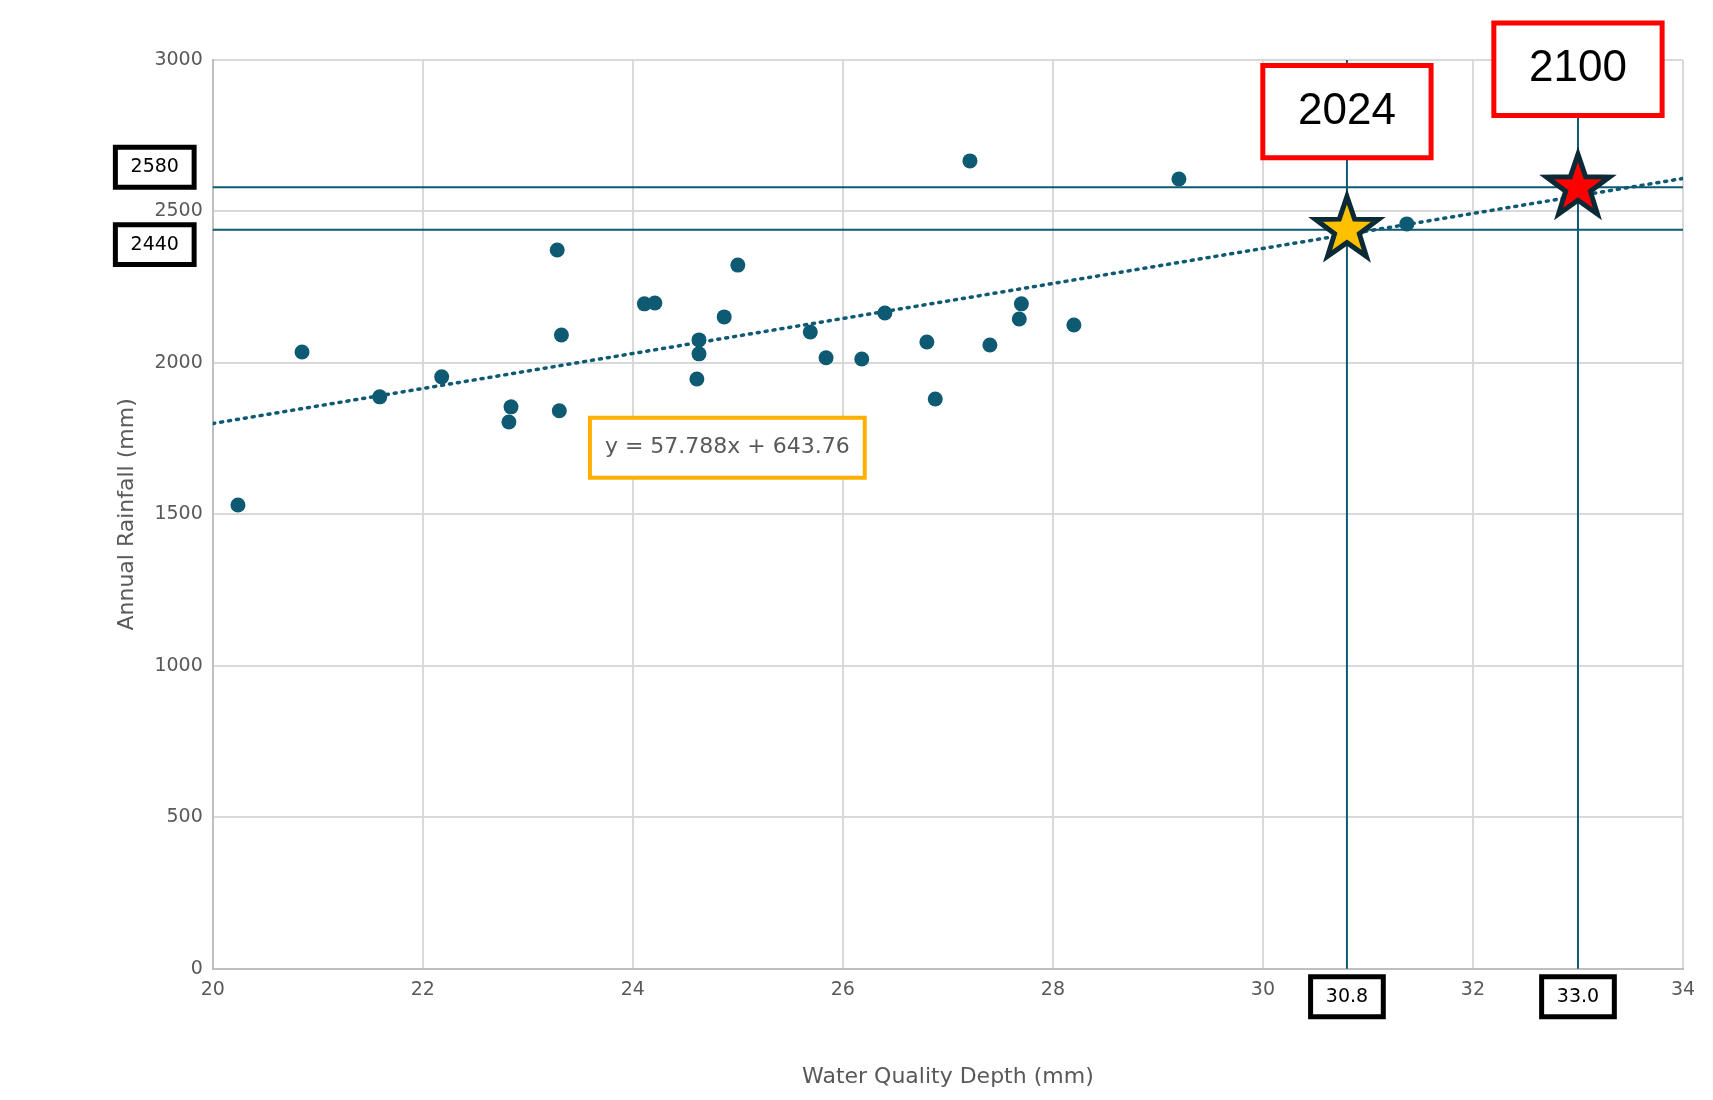 This screenshot has height=1100, width=1713. What do you see at coordinates (178, 512) in the screenshot?
I see `y-tick-label: 1500` at bounding box center [178, 512].